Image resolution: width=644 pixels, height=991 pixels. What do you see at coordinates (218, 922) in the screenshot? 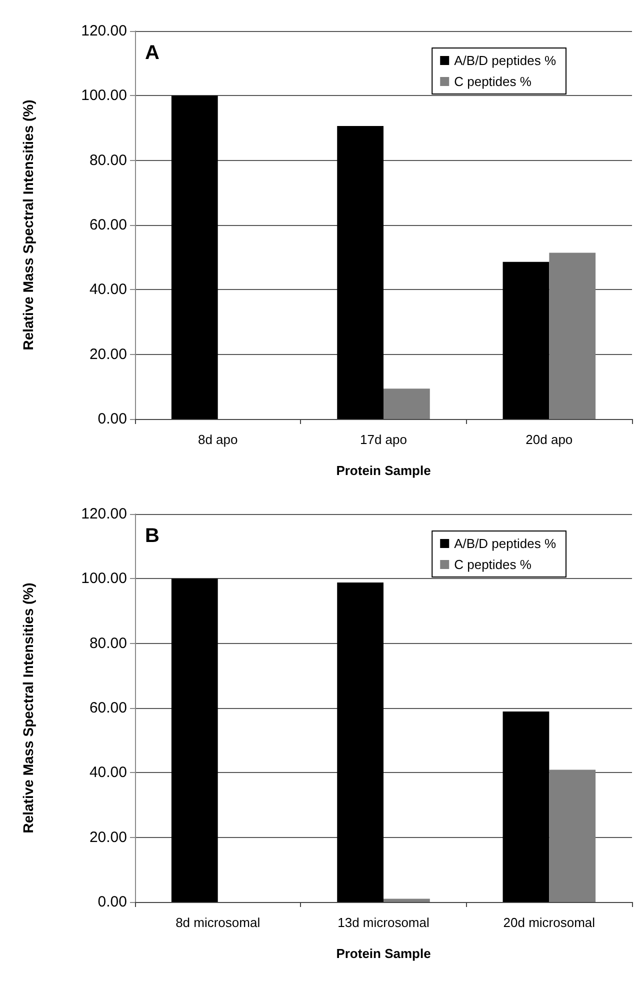
I see `x-tick-label: 8d microsomal` at bounding box center [218, 922].